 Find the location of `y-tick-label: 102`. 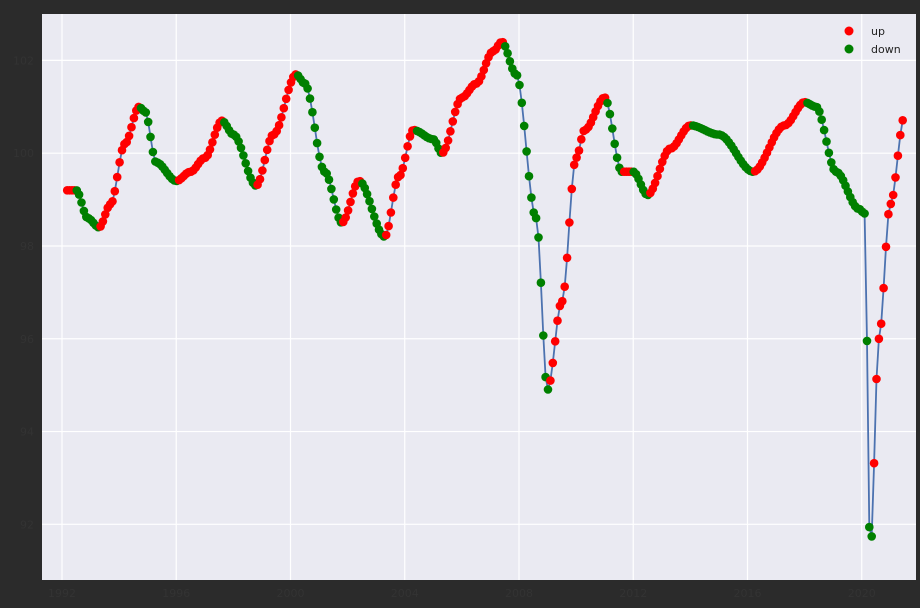

y-tick-label: 102 is located at coordinates (23, 60).